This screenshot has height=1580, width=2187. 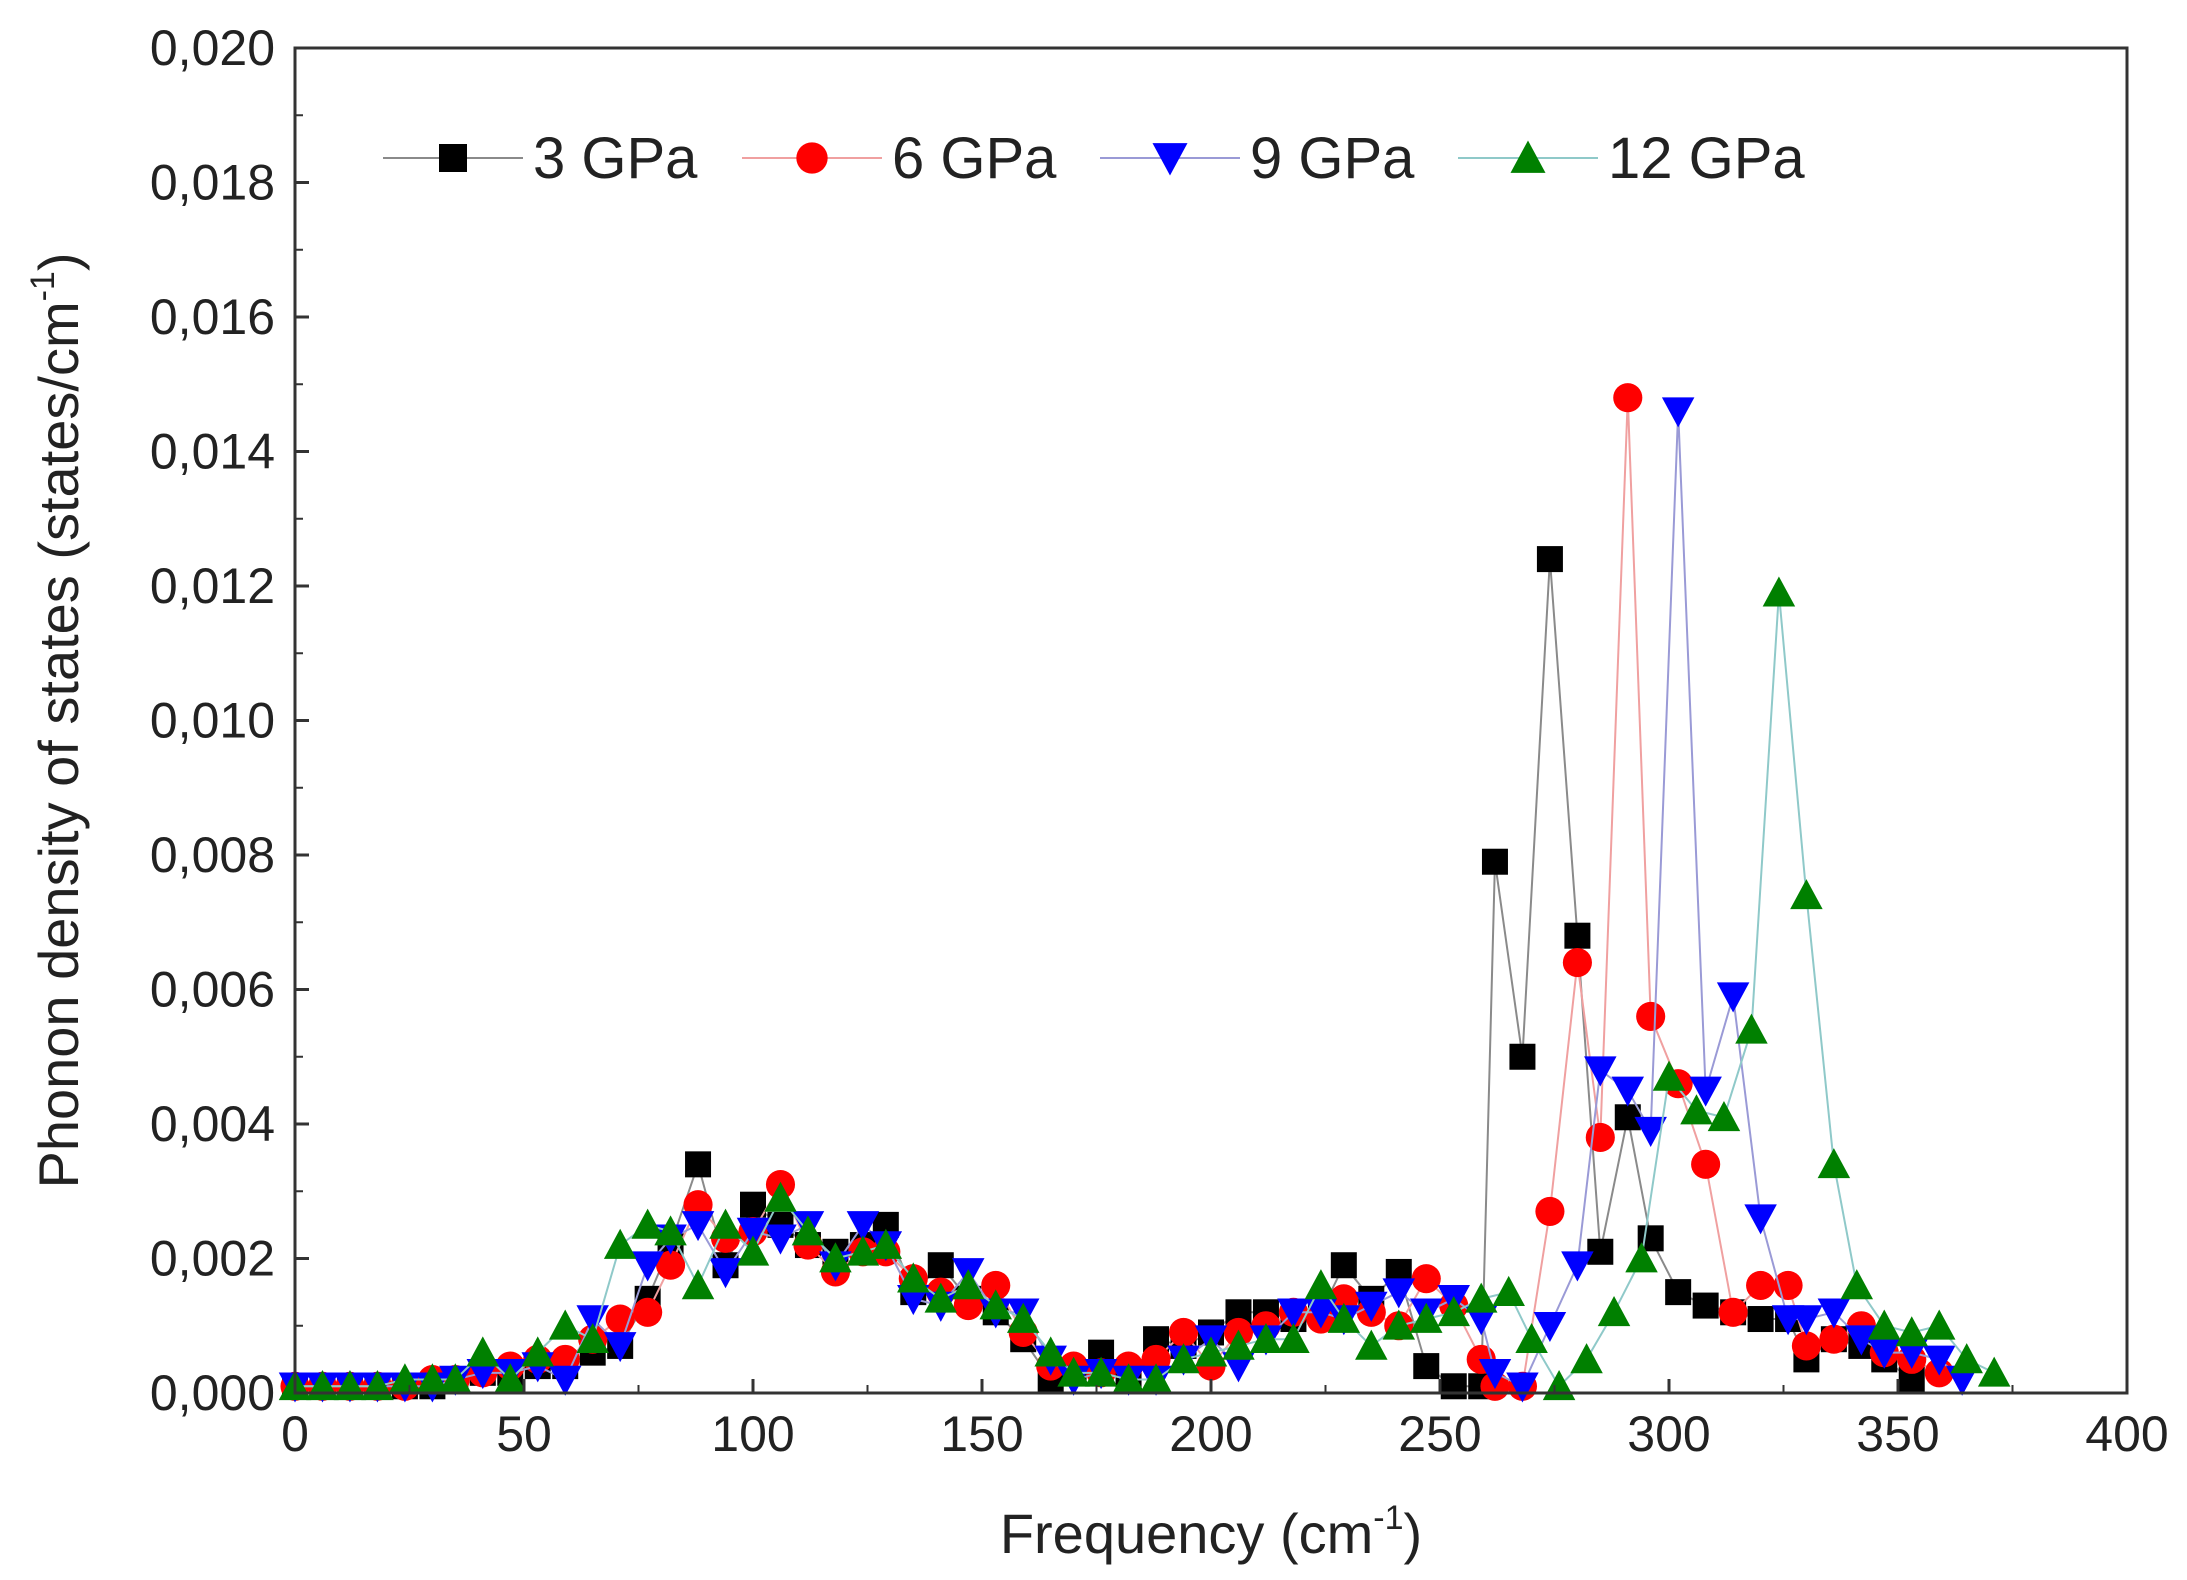 I want to click on y-axis-title-superscript: -1, so click(x=43, y=286).